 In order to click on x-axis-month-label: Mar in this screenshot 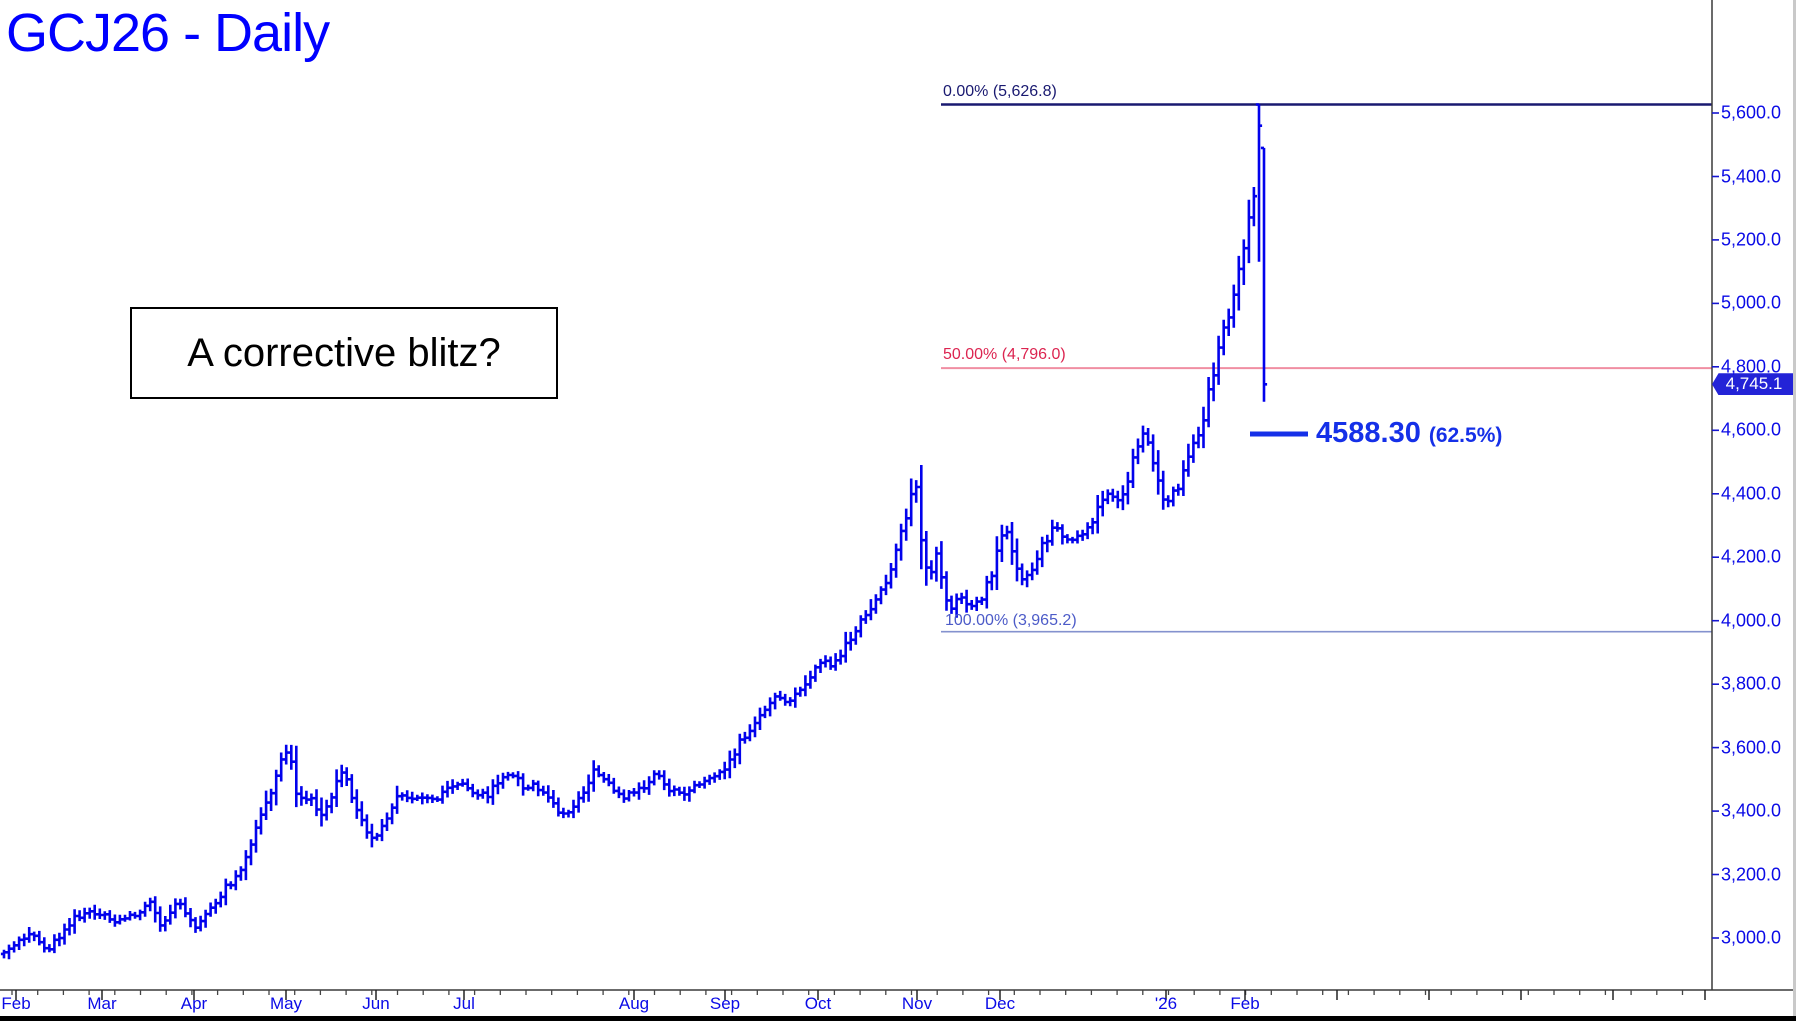, I will do `click(102, 1003)`.